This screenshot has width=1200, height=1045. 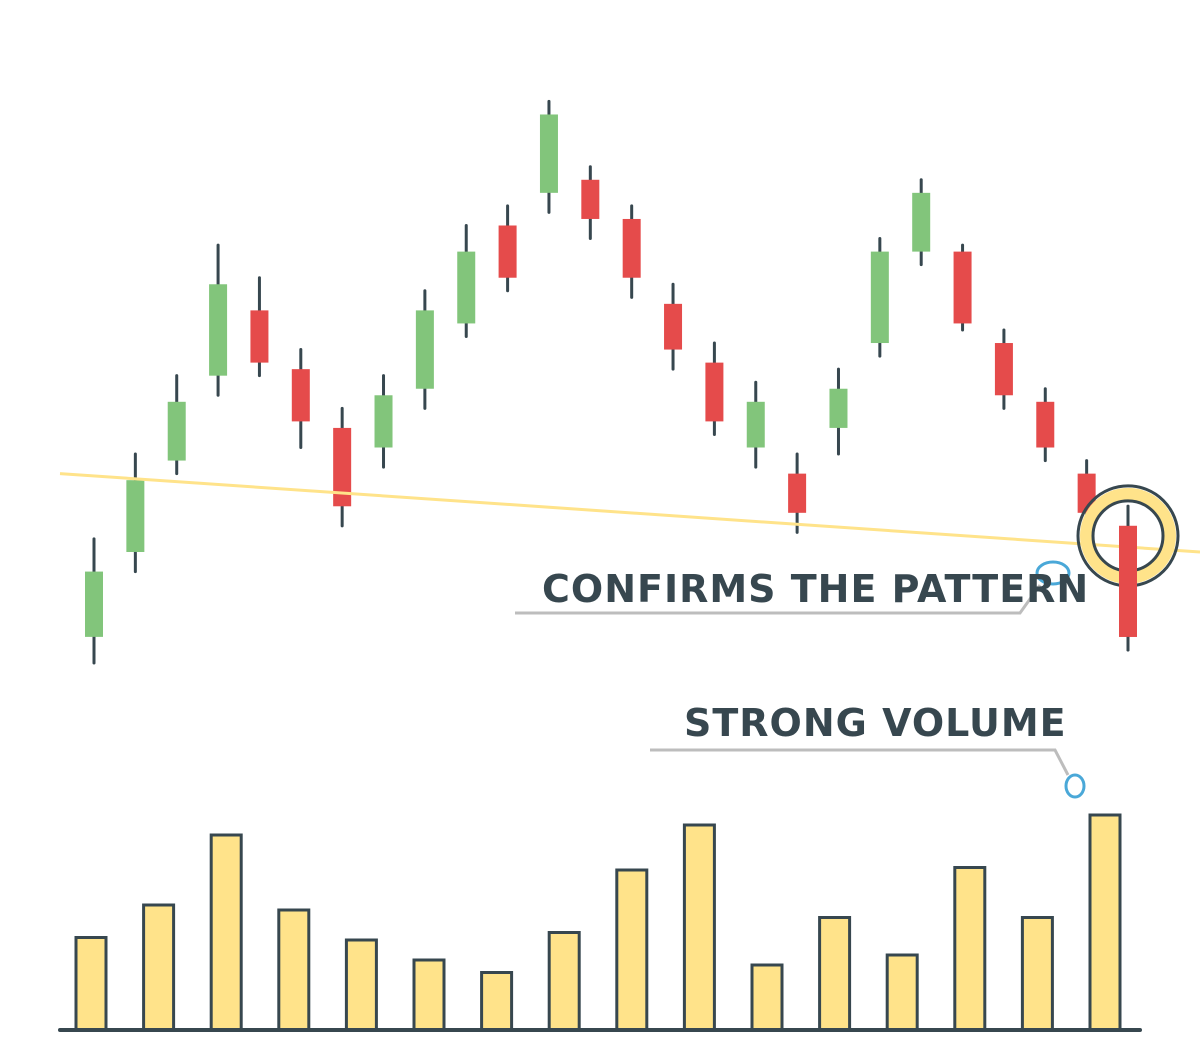 What do you see at coordinates (778, 599) in the screenshot?
I see `confirms-leader-line` at bounding box center [778, 599].